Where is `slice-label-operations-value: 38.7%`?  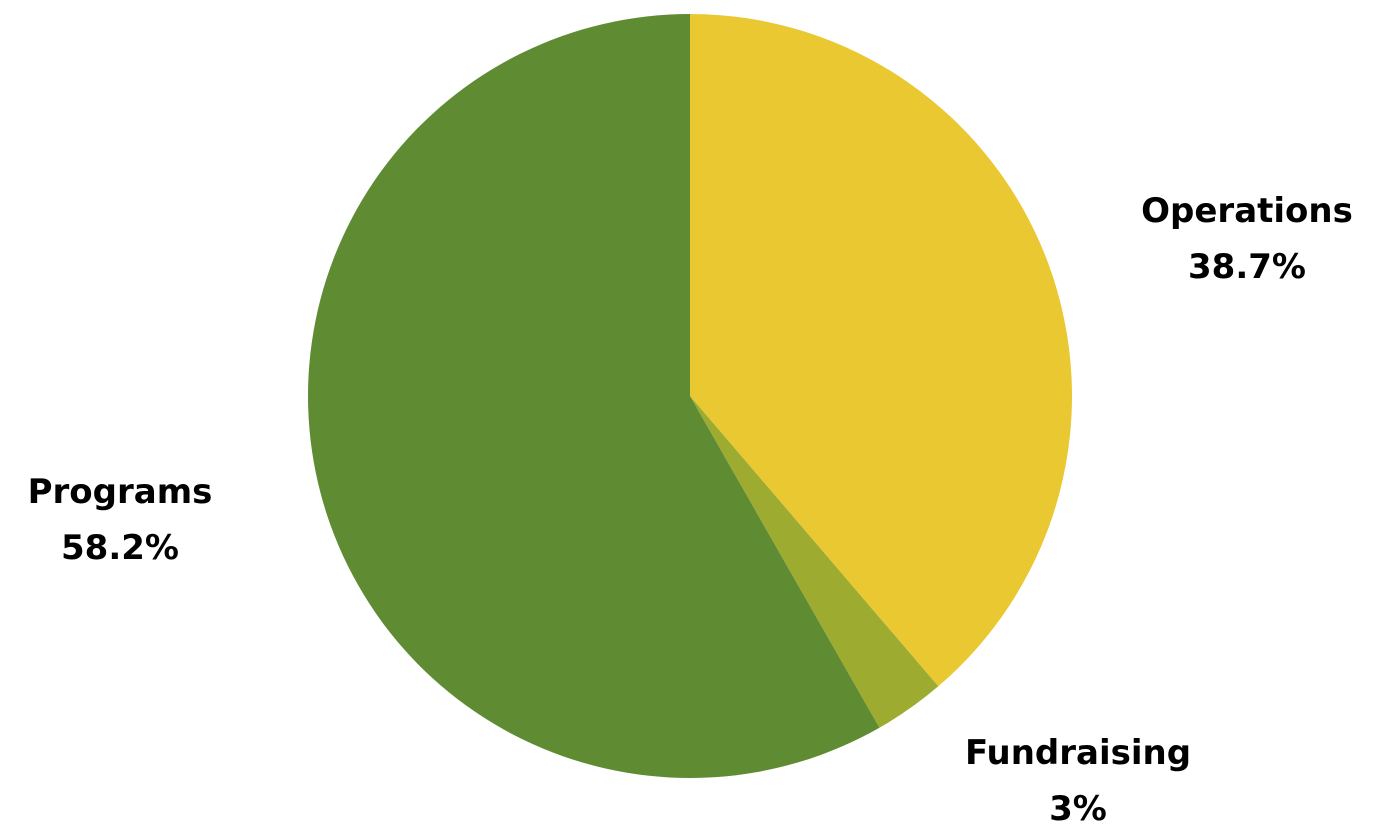
slice-label-operations-value: 38.7% is located at coordinates (1247, 267).